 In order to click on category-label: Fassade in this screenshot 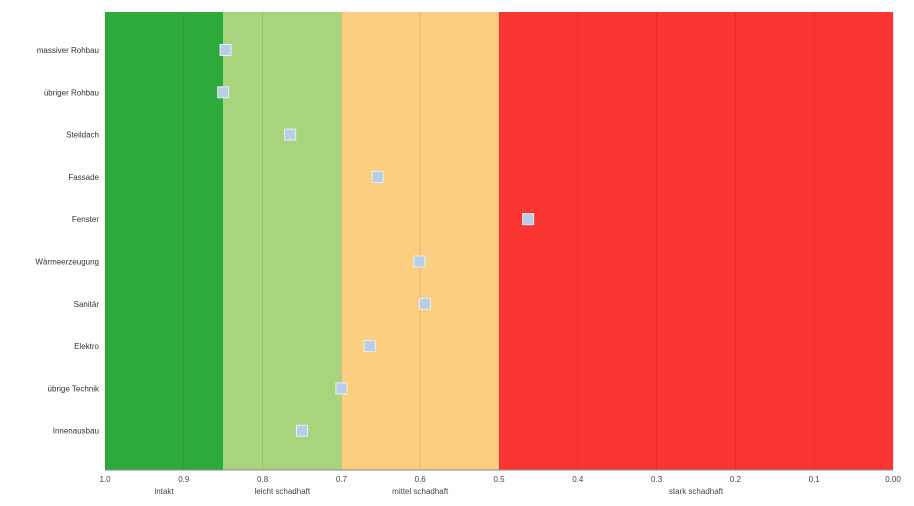, I will do `click(83, 177)`.